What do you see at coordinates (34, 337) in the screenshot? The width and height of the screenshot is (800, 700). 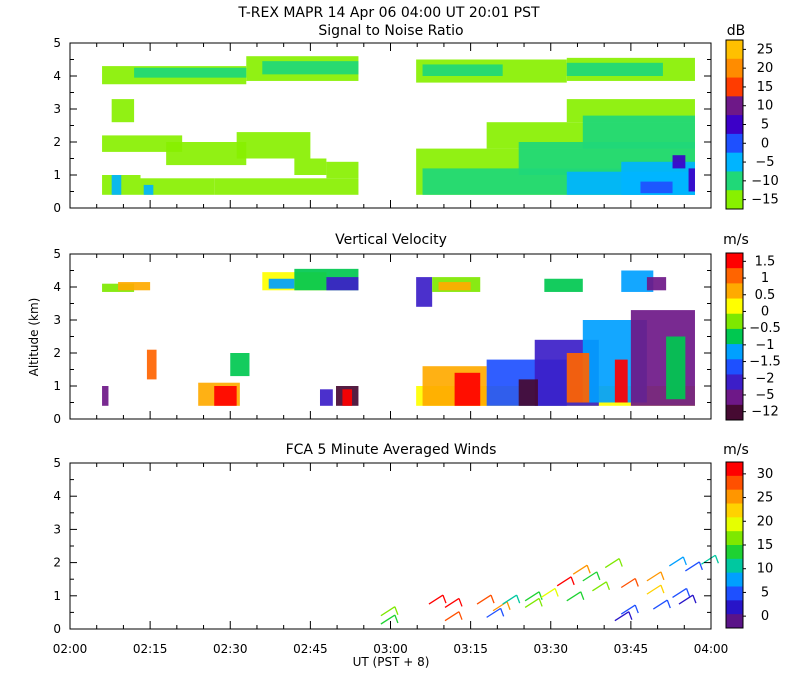 I see `y-axis-label: Altitude (km)` at bounding box center [34, 337].